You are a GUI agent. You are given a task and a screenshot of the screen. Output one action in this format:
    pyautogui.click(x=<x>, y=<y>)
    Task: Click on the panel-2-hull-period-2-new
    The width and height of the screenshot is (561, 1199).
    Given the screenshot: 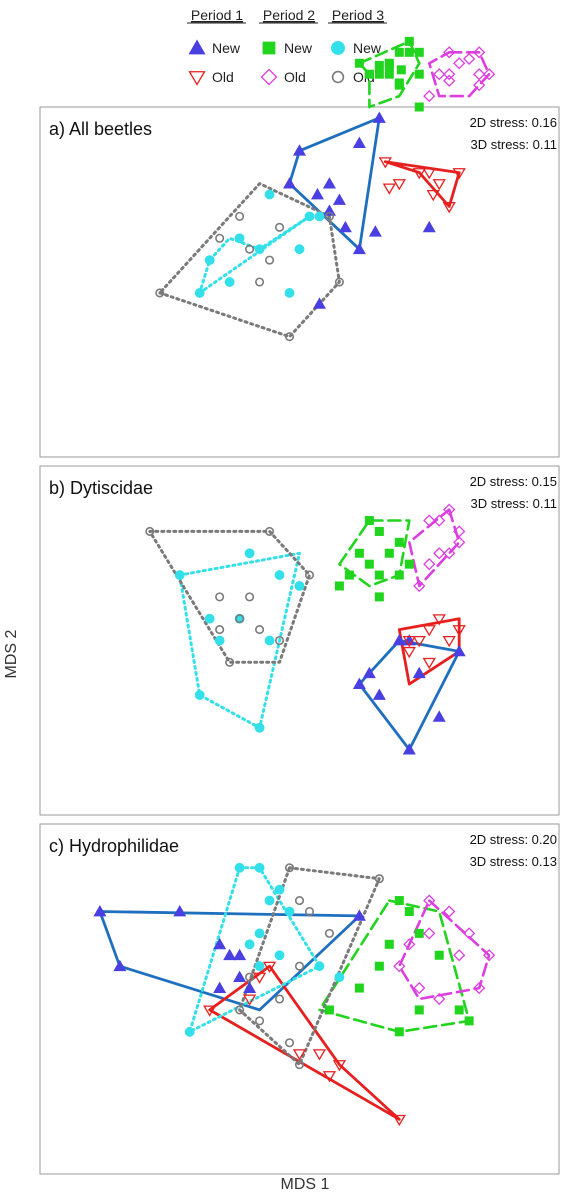 What is the action you would take?
    pyautogui.click(x=374, y=553)
    